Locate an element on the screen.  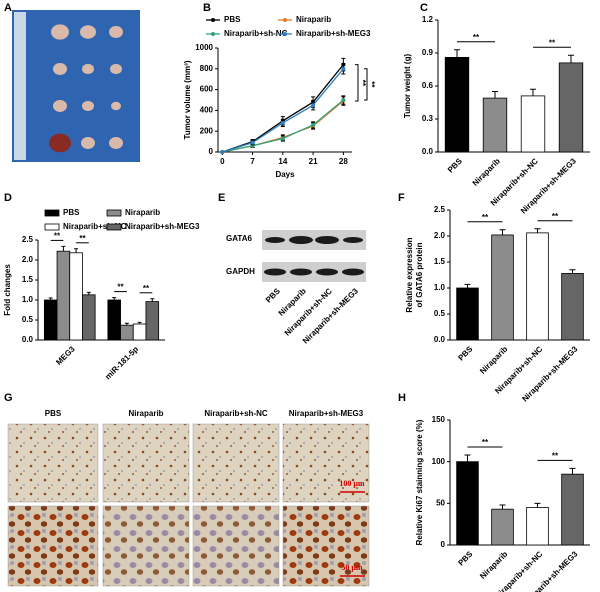
scale-bar-label: 100 μm is located at coordinates (352, 483).